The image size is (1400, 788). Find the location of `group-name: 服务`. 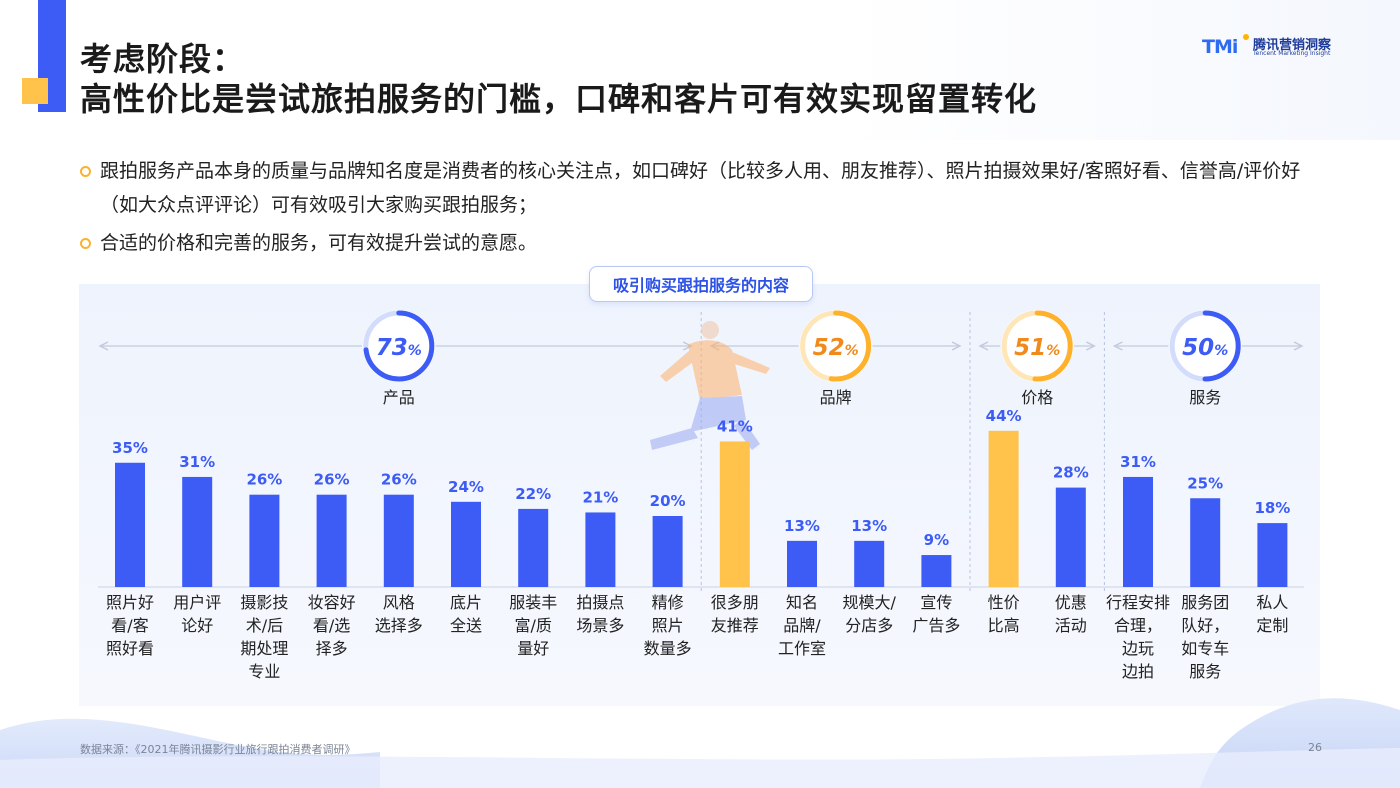

group-name: 服务 is located at coordinates (1205, 397).